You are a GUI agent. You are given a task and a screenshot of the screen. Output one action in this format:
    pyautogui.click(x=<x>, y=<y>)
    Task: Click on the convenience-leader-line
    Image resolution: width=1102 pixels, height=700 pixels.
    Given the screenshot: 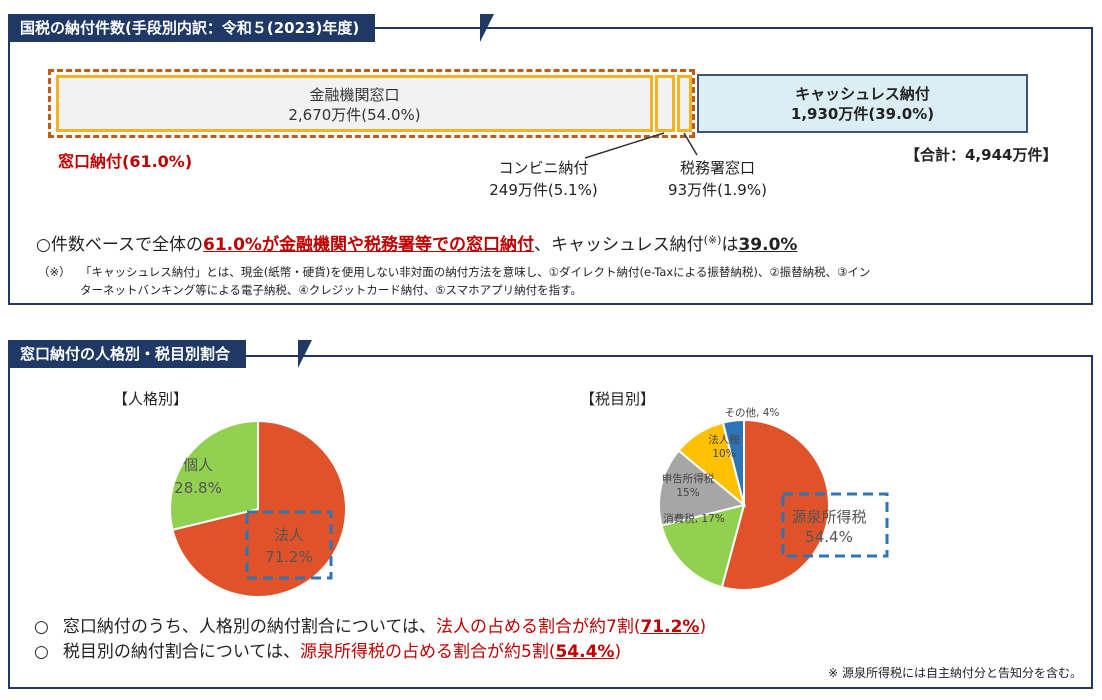 What is the action you would take?
    pyautogui.click(x=624, y=145)
    